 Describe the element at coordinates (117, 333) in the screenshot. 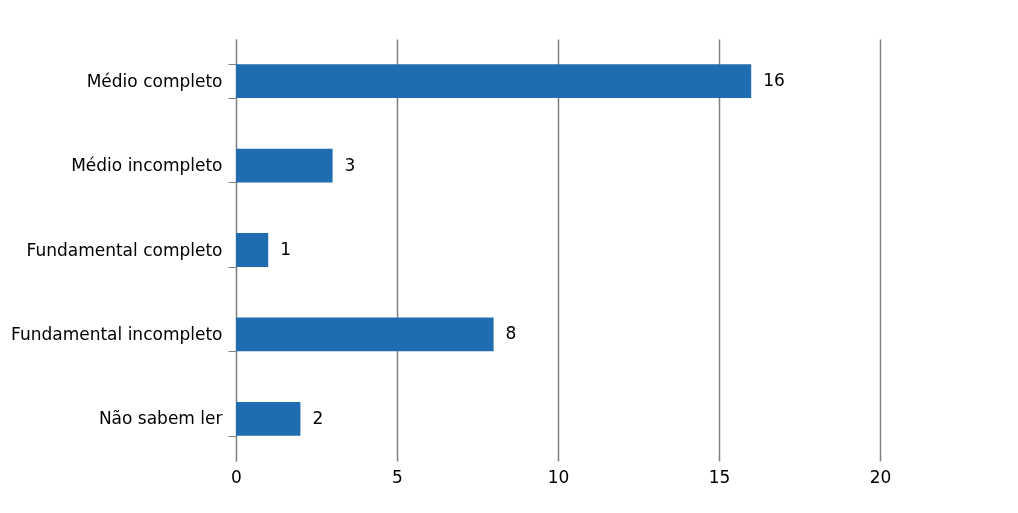

I see `y-tick-label: Fundamental incompleto` at that location.